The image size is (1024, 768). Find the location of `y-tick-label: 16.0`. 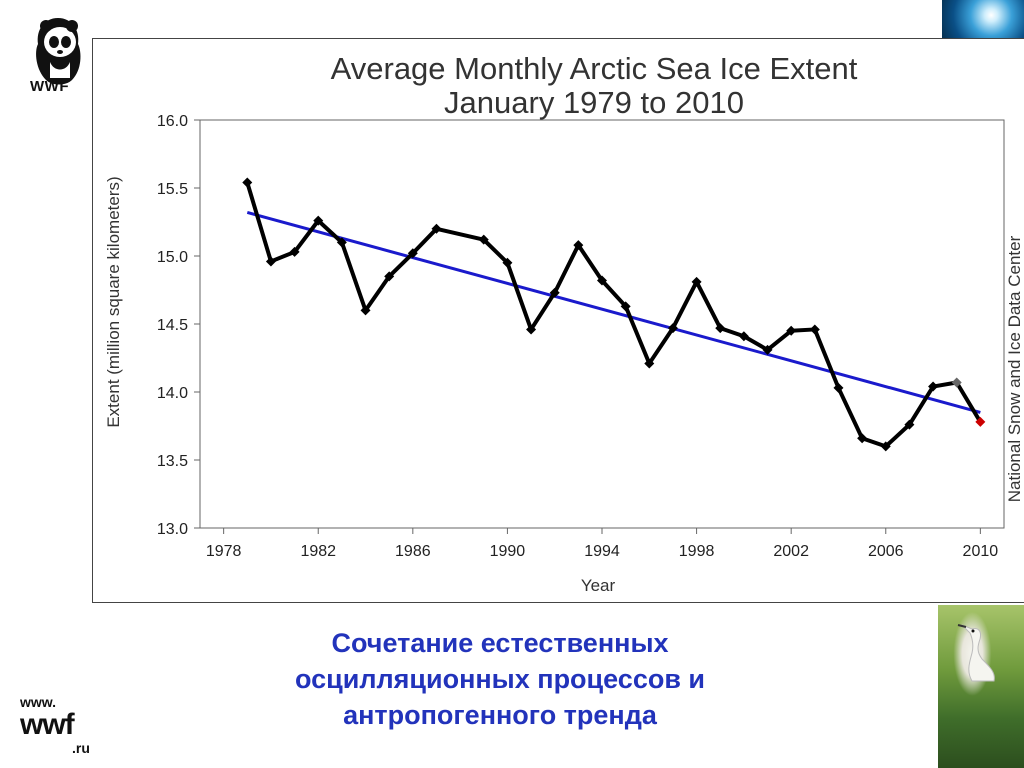

y-tick-label: 16.0 is located at coordinates (172, 121).